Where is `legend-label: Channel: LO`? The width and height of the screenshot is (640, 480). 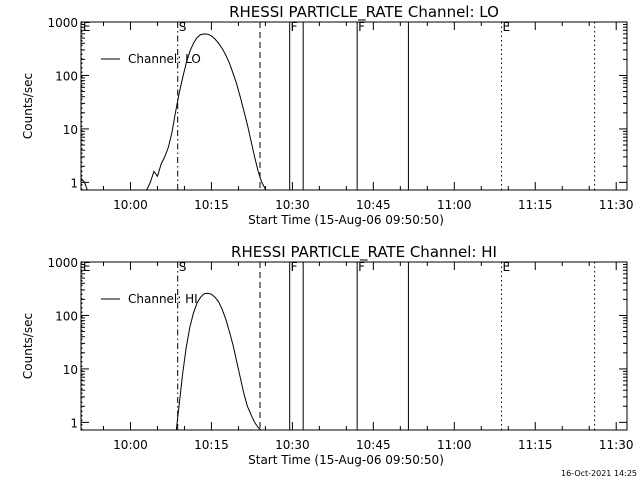 legend-label: Channel: LO is located at coordinates (164, 59).